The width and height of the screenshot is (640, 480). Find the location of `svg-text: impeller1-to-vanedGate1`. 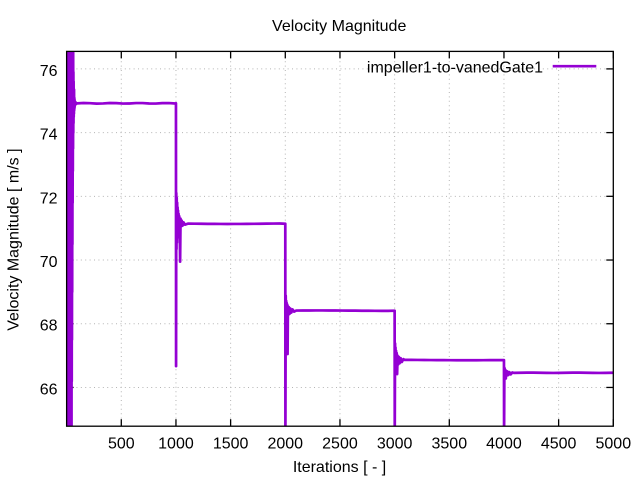

svg-text: impeller1-to-vanedGate1 is located at coordinates (455, 67).